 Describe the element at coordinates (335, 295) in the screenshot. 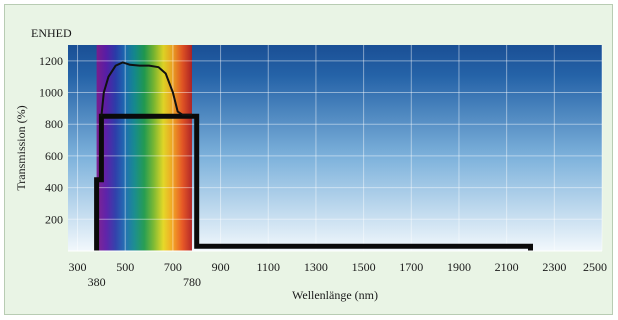

I see `x-axis-title: Wellenlänge (nm)` at that location.